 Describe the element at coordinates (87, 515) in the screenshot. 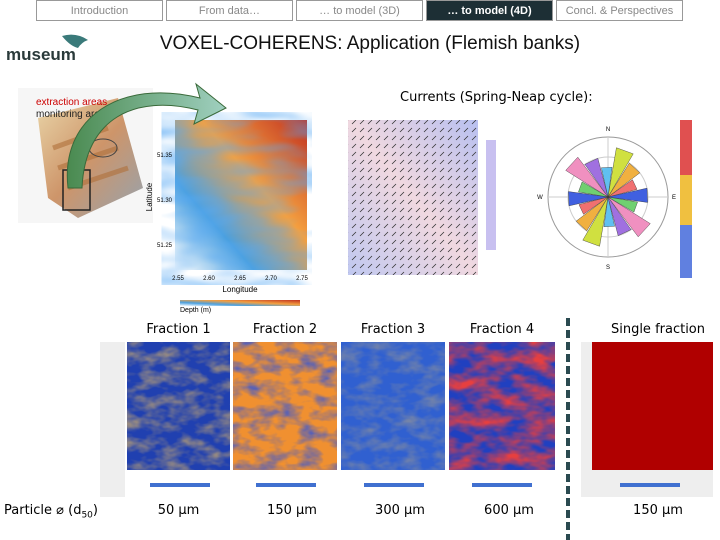

I see `particle-label-sub: 50` at that location.